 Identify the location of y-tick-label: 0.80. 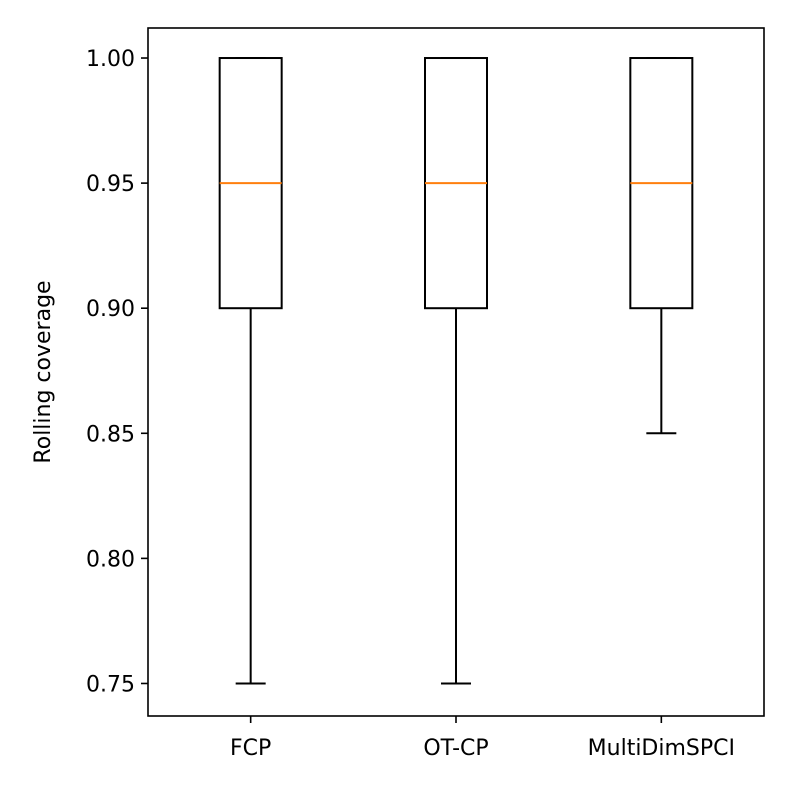
(110, 559).